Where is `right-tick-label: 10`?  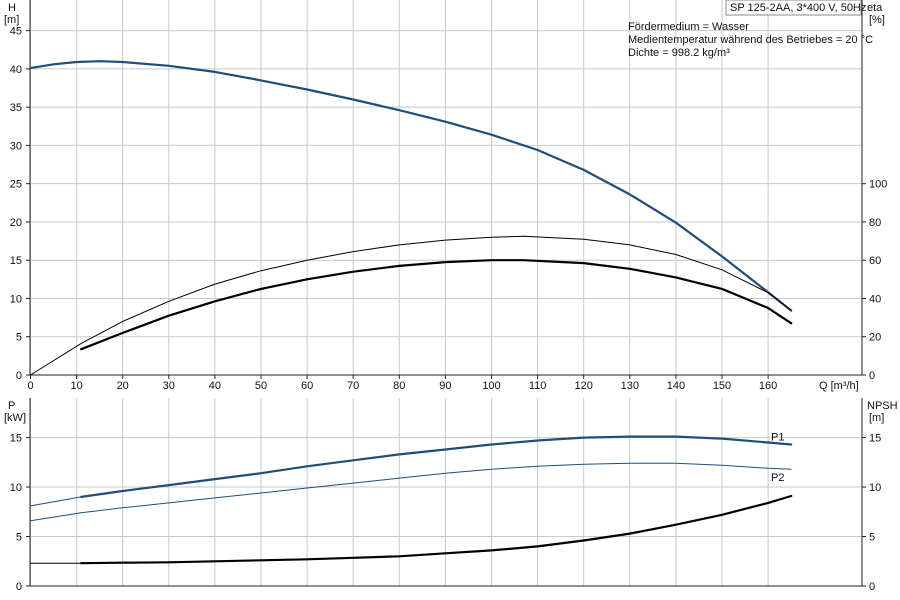 right-tick-label: 10 is located at coordinates (875, 488).